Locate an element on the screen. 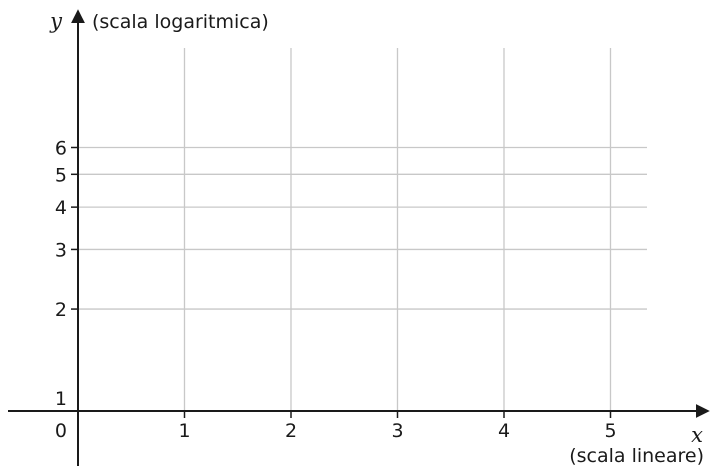  origin-label: 0 is located at coordinates (61, 431).